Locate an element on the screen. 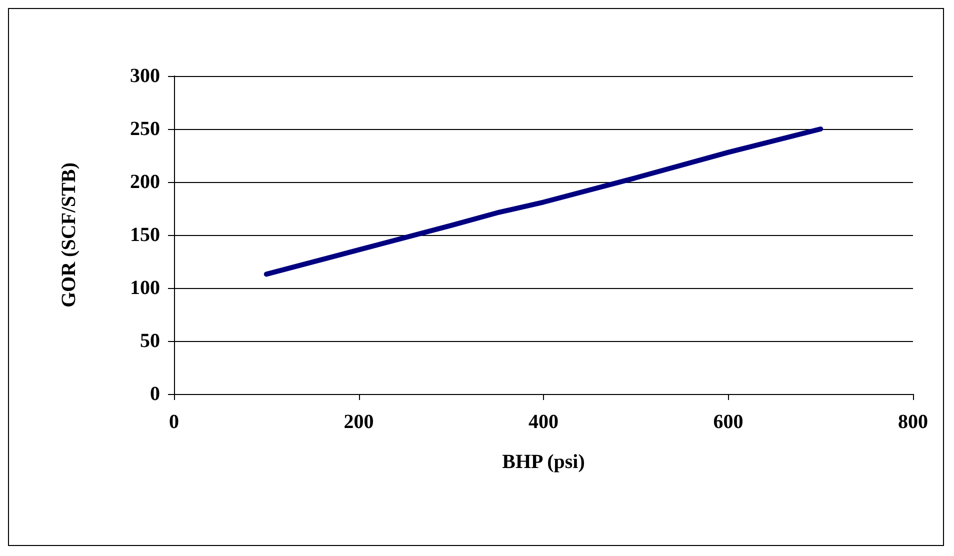 The width and height of the screenshot is (954, 556). x-axis-title: BHP (psi) is located at coordinates (543, 462).